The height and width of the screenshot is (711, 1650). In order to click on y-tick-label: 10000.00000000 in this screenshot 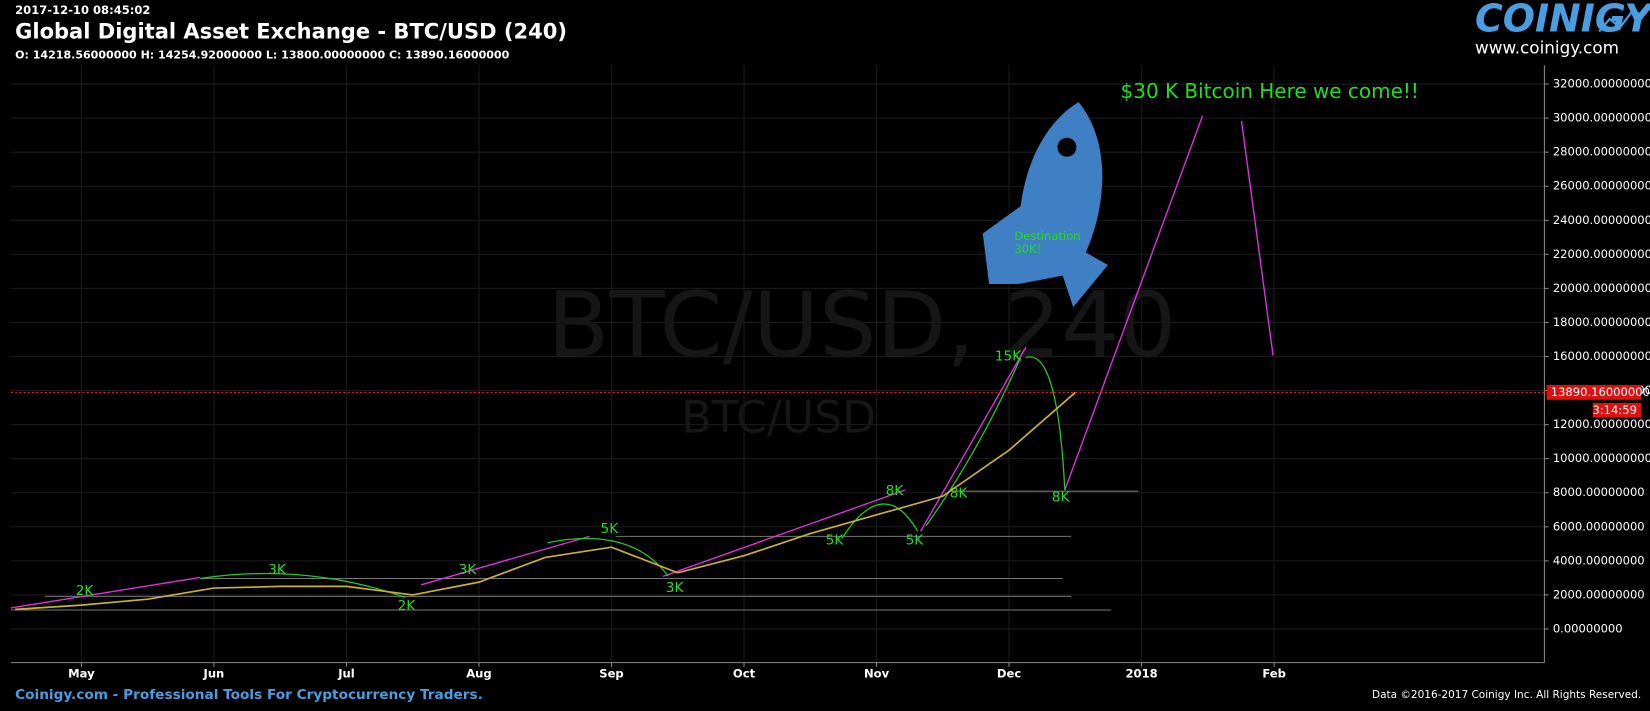, I will do `click(1601, 458)`.